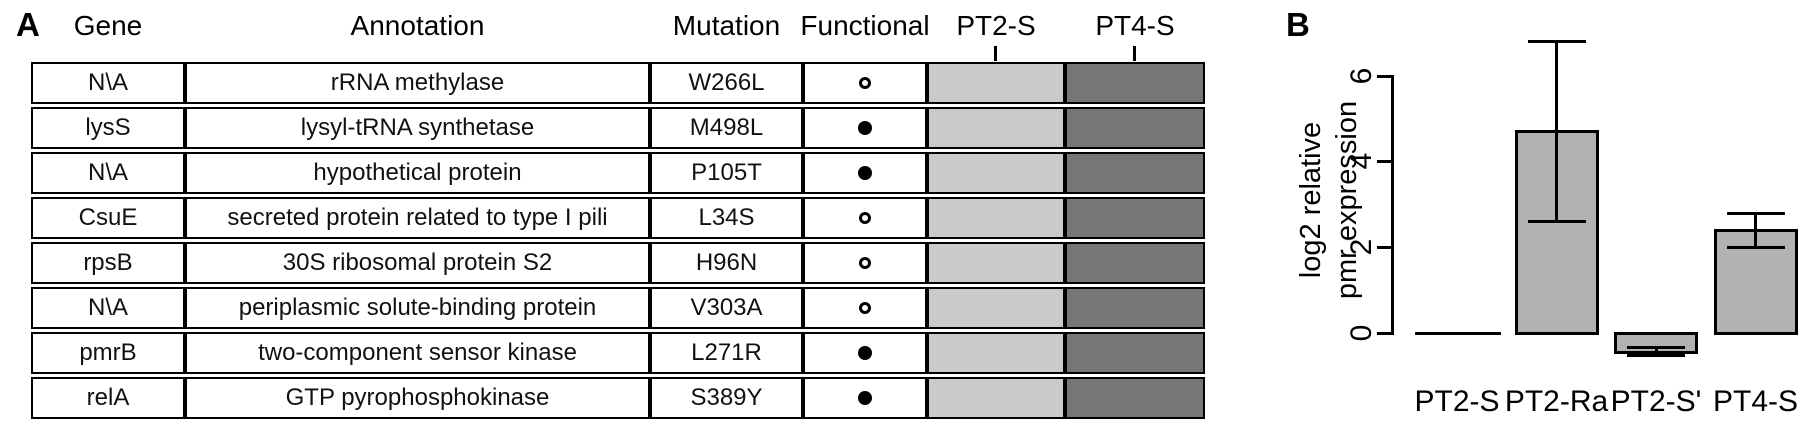 The height and width of the screenshot is (427, 1800). What do you see at coordinates (1458, 333) in the screenshot?
I see `bar-zero-line` at bounding box center [1458, 333].